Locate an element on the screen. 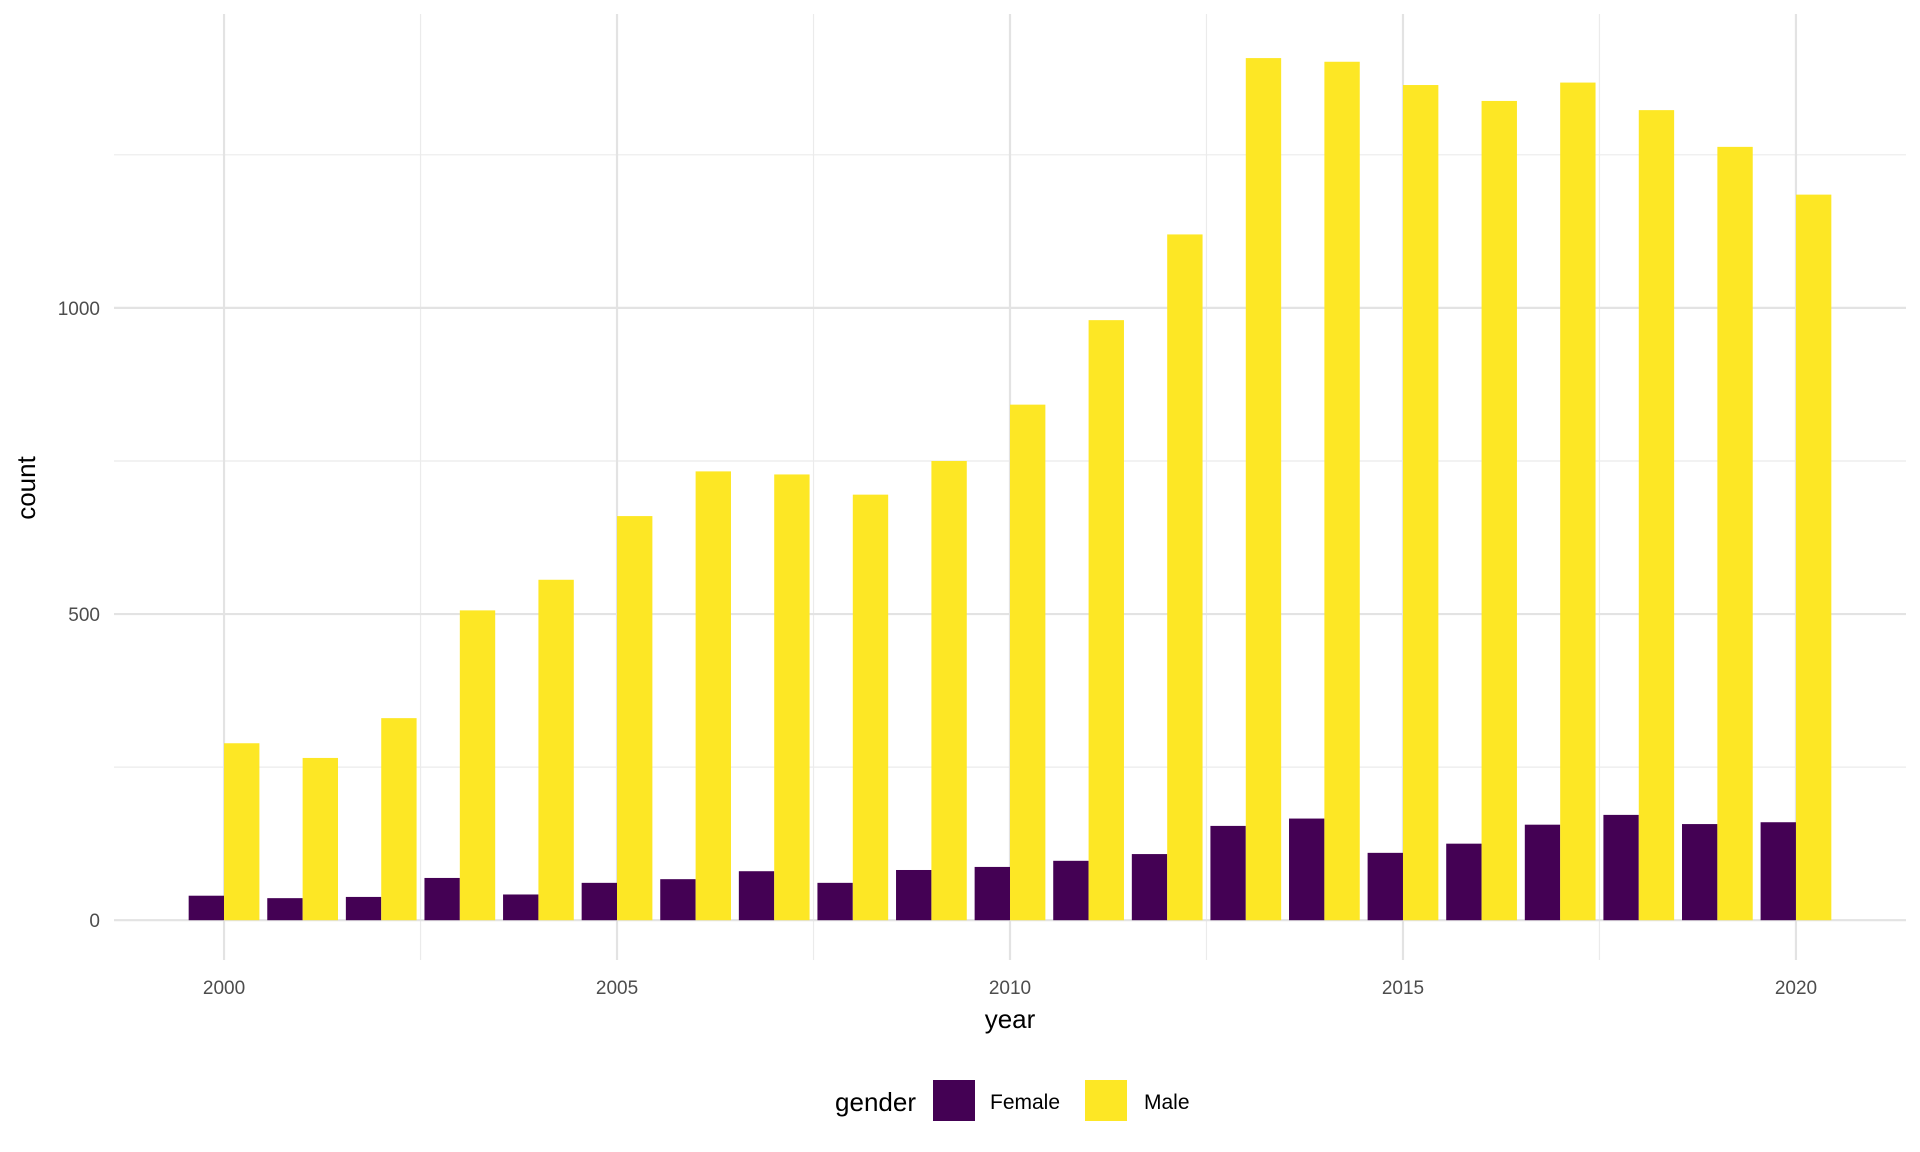 The image size is (1920, 1152). bar-female-2008 is located at coordinates (835, 901).